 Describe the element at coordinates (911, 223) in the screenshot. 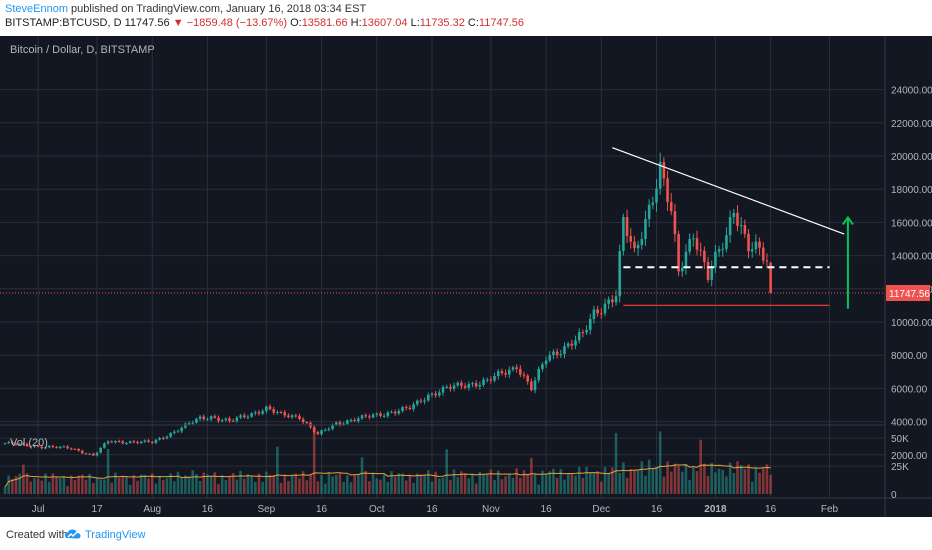

I see `price-tick-label: 16000.00` at that location.